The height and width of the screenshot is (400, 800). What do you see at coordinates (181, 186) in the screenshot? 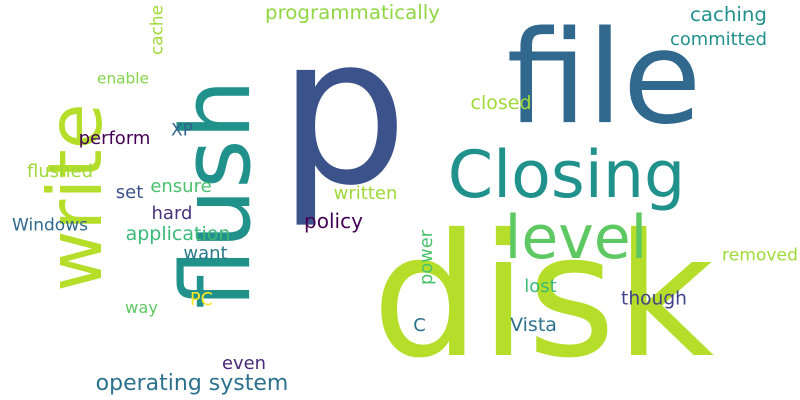
I see `word-ensure: ensure` at bounding box center [181, 186].